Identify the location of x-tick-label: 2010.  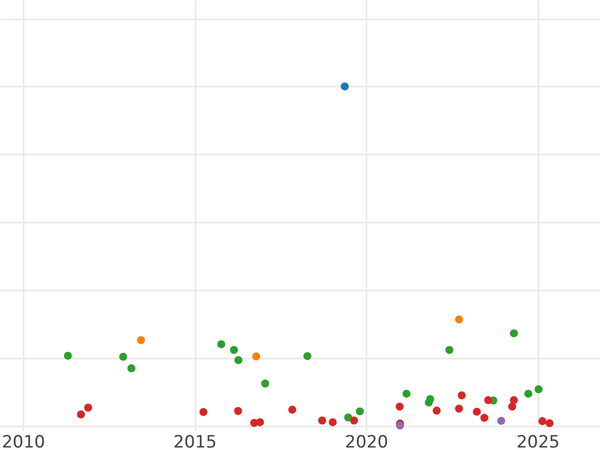
(24, 441).